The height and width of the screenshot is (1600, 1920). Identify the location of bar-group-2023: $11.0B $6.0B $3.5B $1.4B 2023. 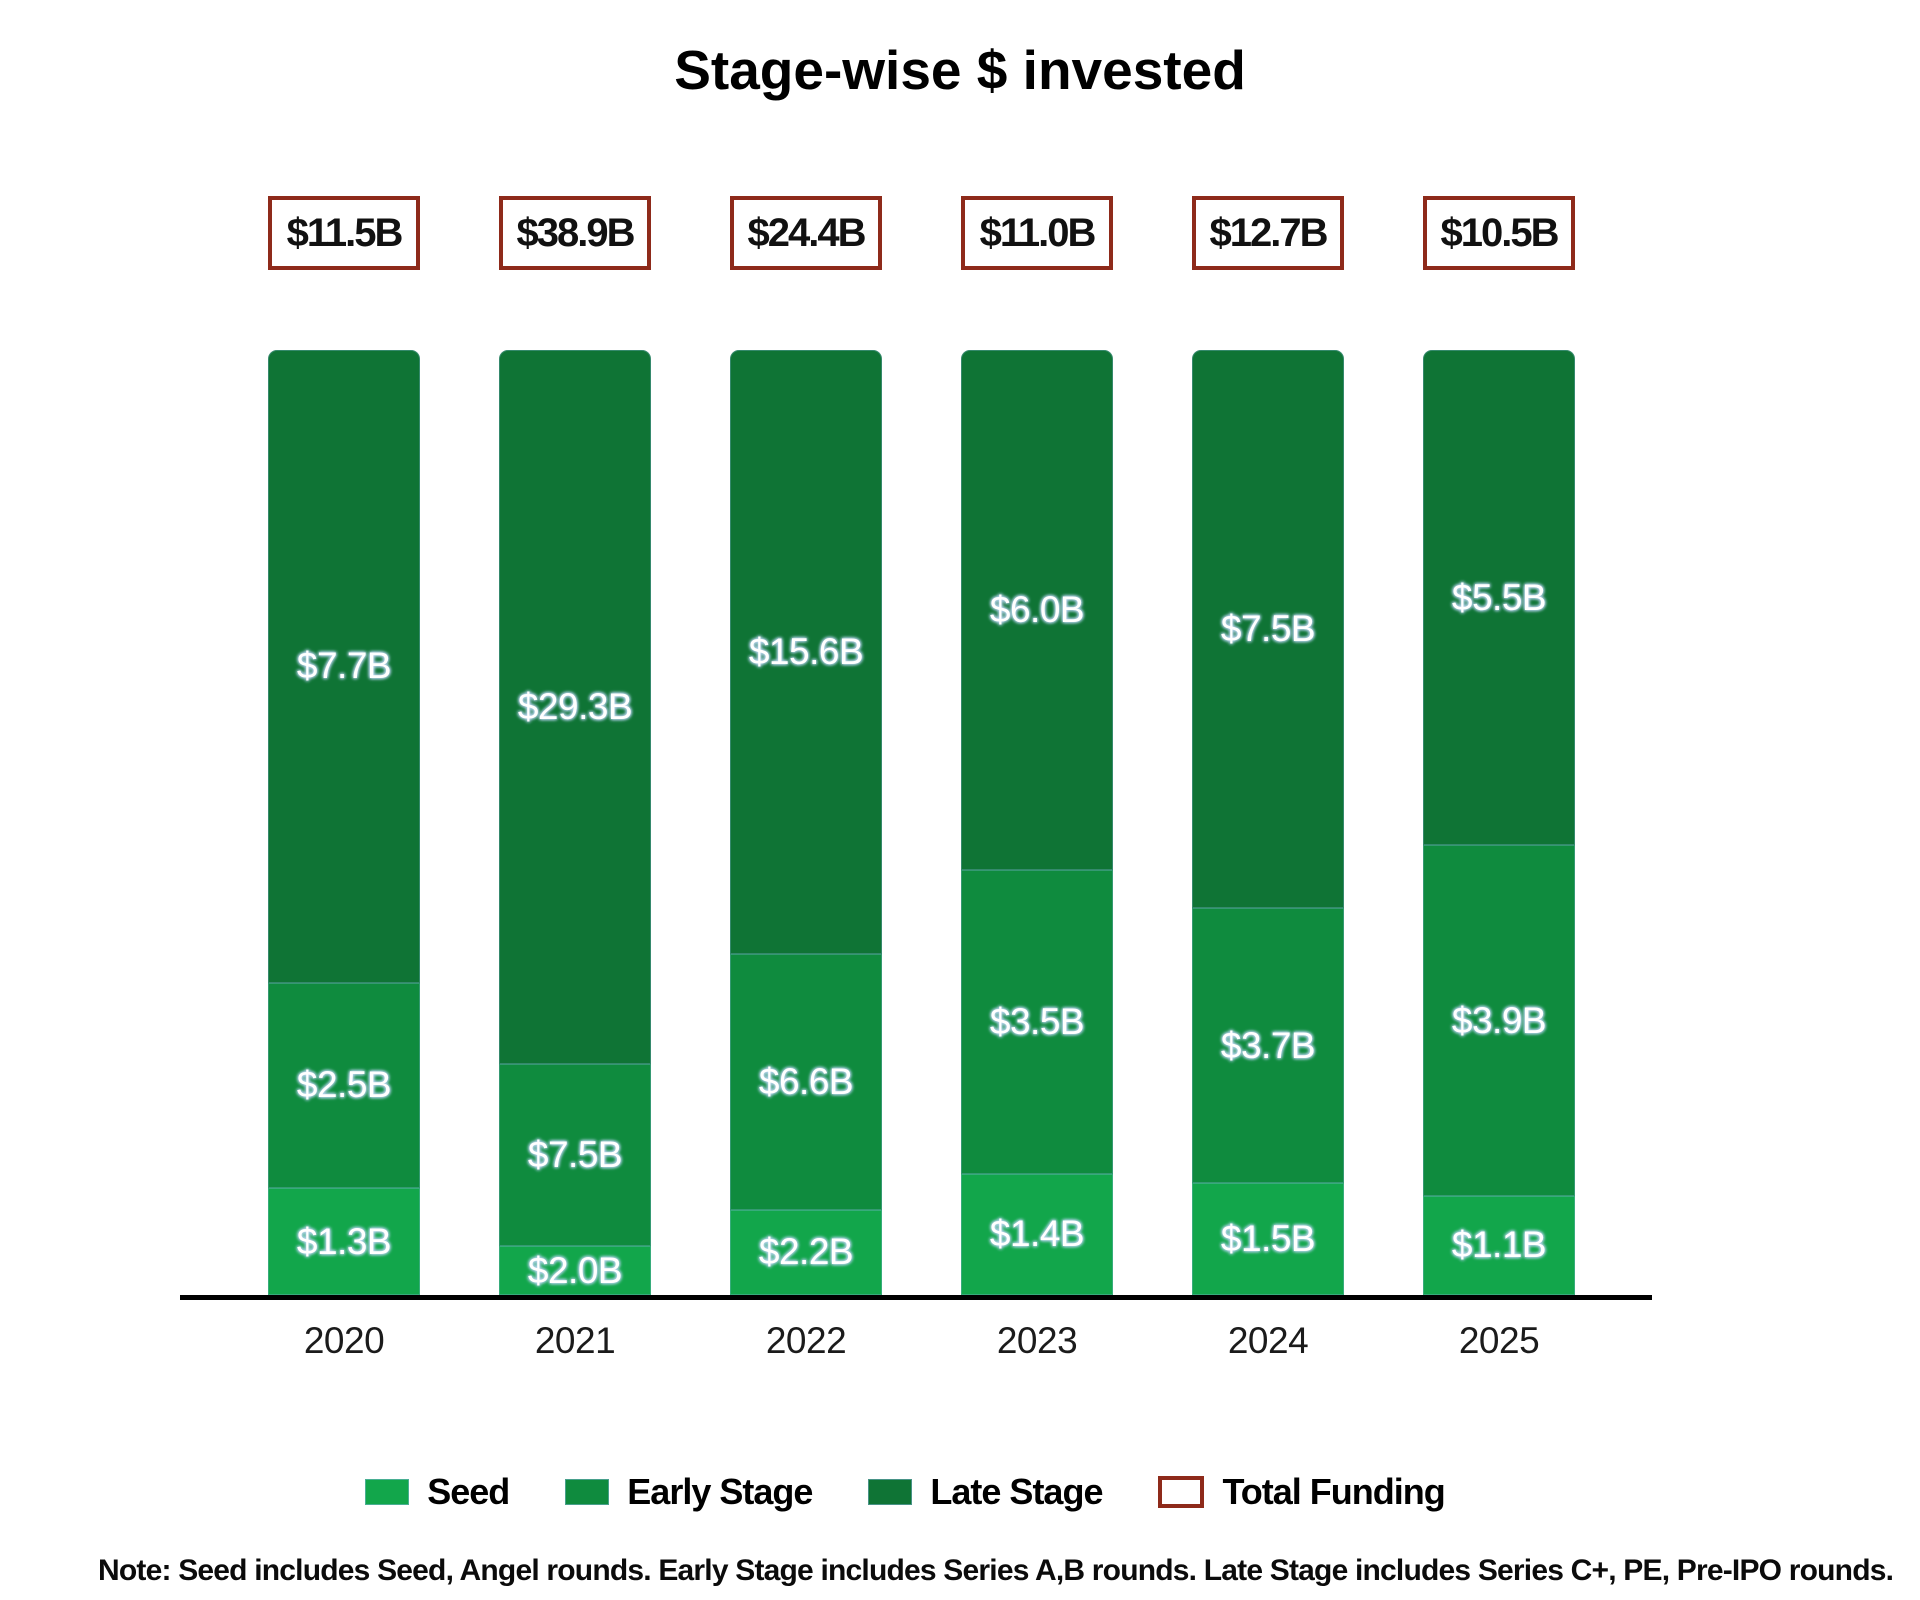
(1037, 779).